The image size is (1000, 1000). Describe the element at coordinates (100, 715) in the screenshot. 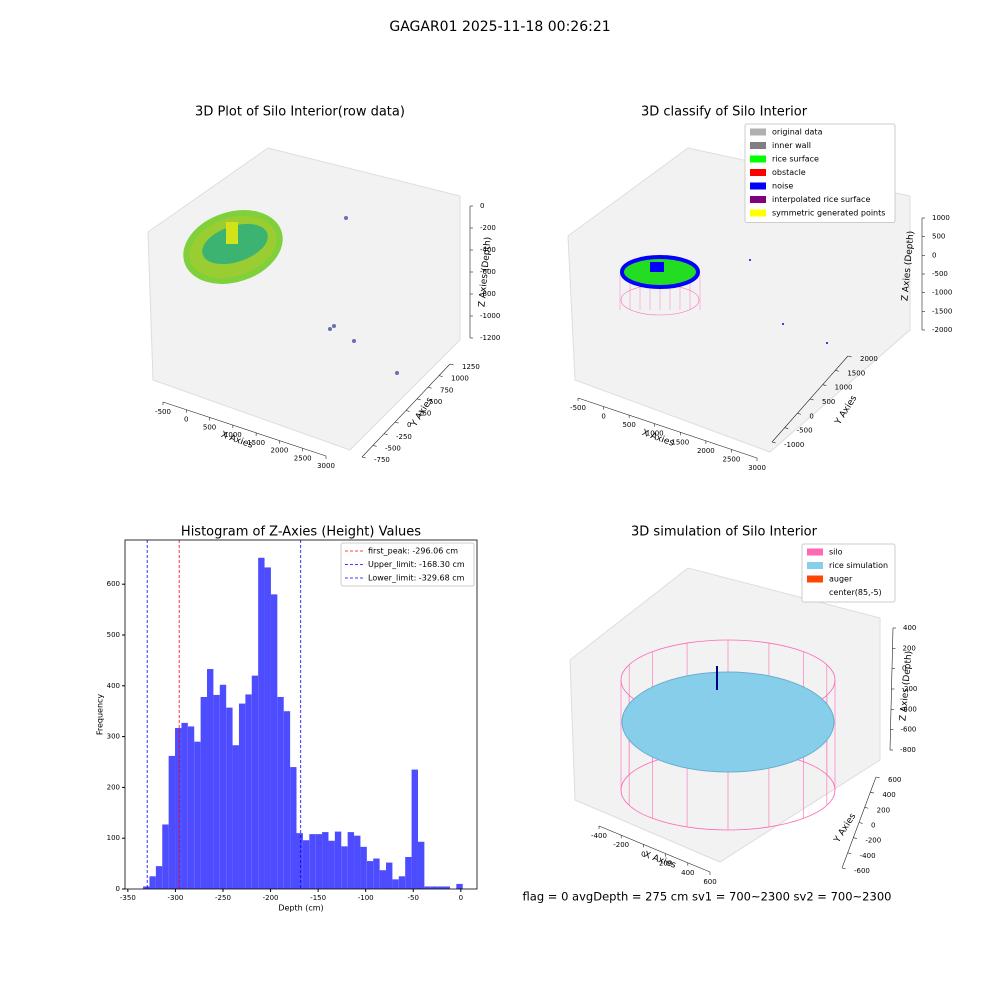

I see `y-axis-label: Frequency` at that location.